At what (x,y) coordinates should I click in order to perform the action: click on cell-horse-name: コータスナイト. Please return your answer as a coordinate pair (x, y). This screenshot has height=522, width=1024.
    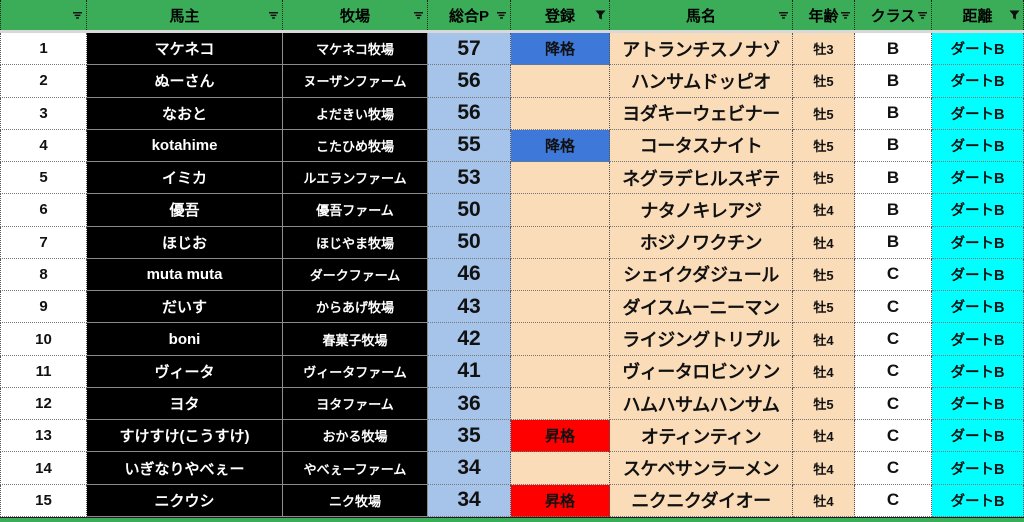
    Looking at the image, I should click on (701, 146).